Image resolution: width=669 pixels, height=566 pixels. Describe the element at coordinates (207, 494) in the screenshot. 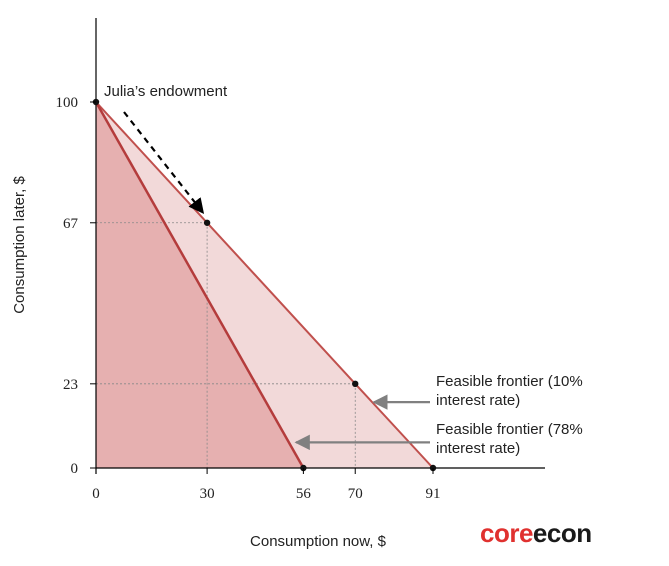

I see `x-tick-label-1: 30` at that location.